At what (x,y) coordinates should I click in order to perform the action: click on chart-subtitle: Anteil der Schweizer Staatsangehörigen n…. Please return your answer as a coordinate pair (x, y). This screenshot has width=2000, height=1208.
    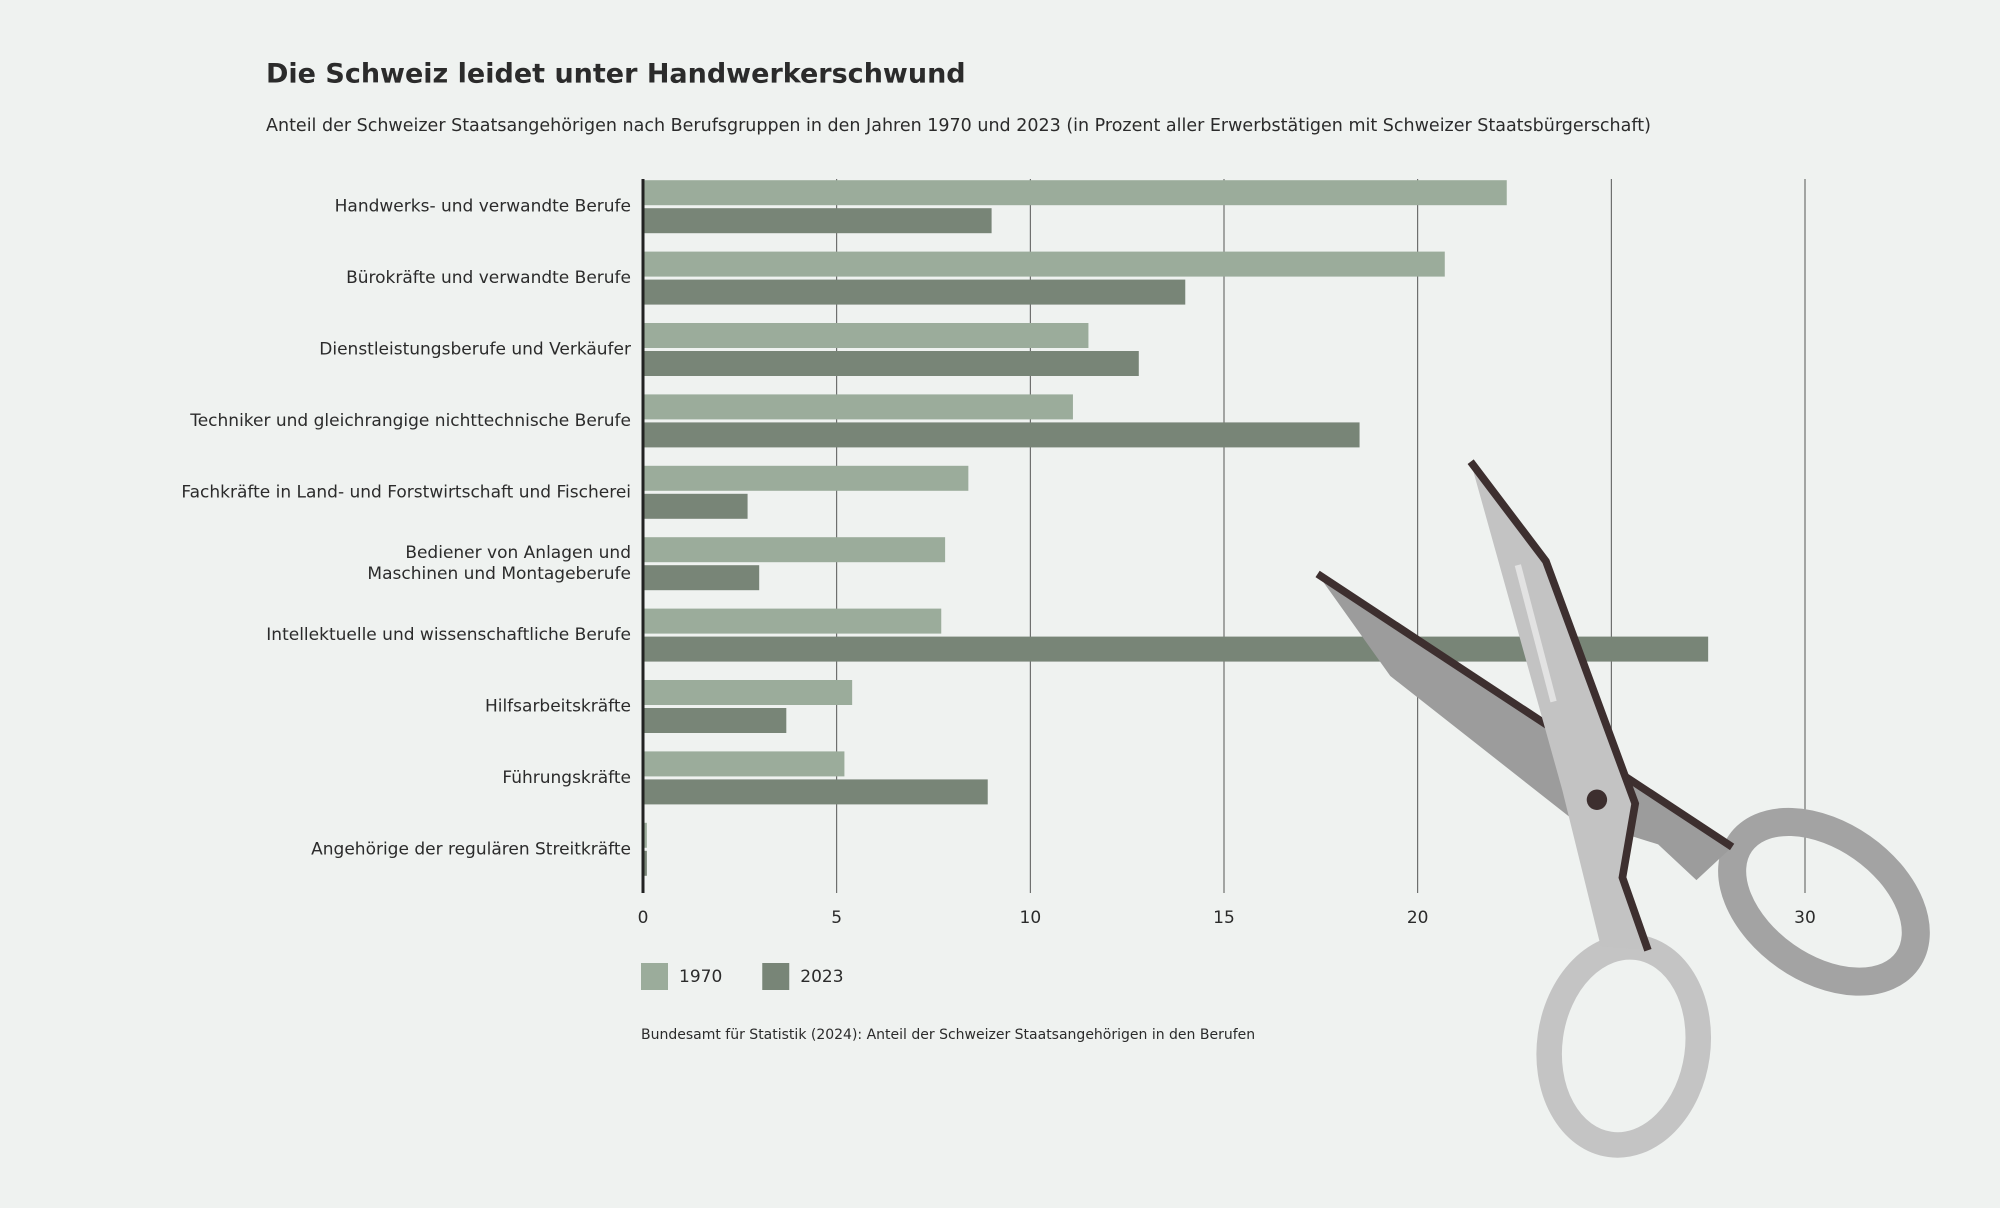
    Looking at the image, I should click on (958, 126).